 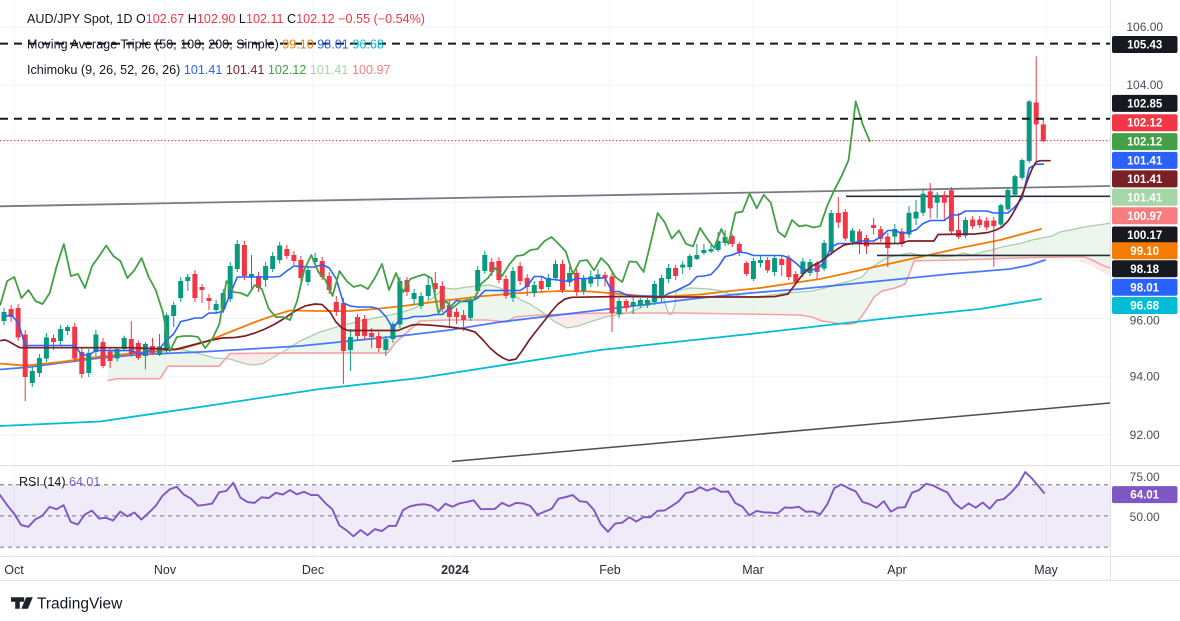 What do you see at coordinates (1144, 288) in the screenshot?
I see `svg-text: 98.01` at bounding box center [1144, 288].